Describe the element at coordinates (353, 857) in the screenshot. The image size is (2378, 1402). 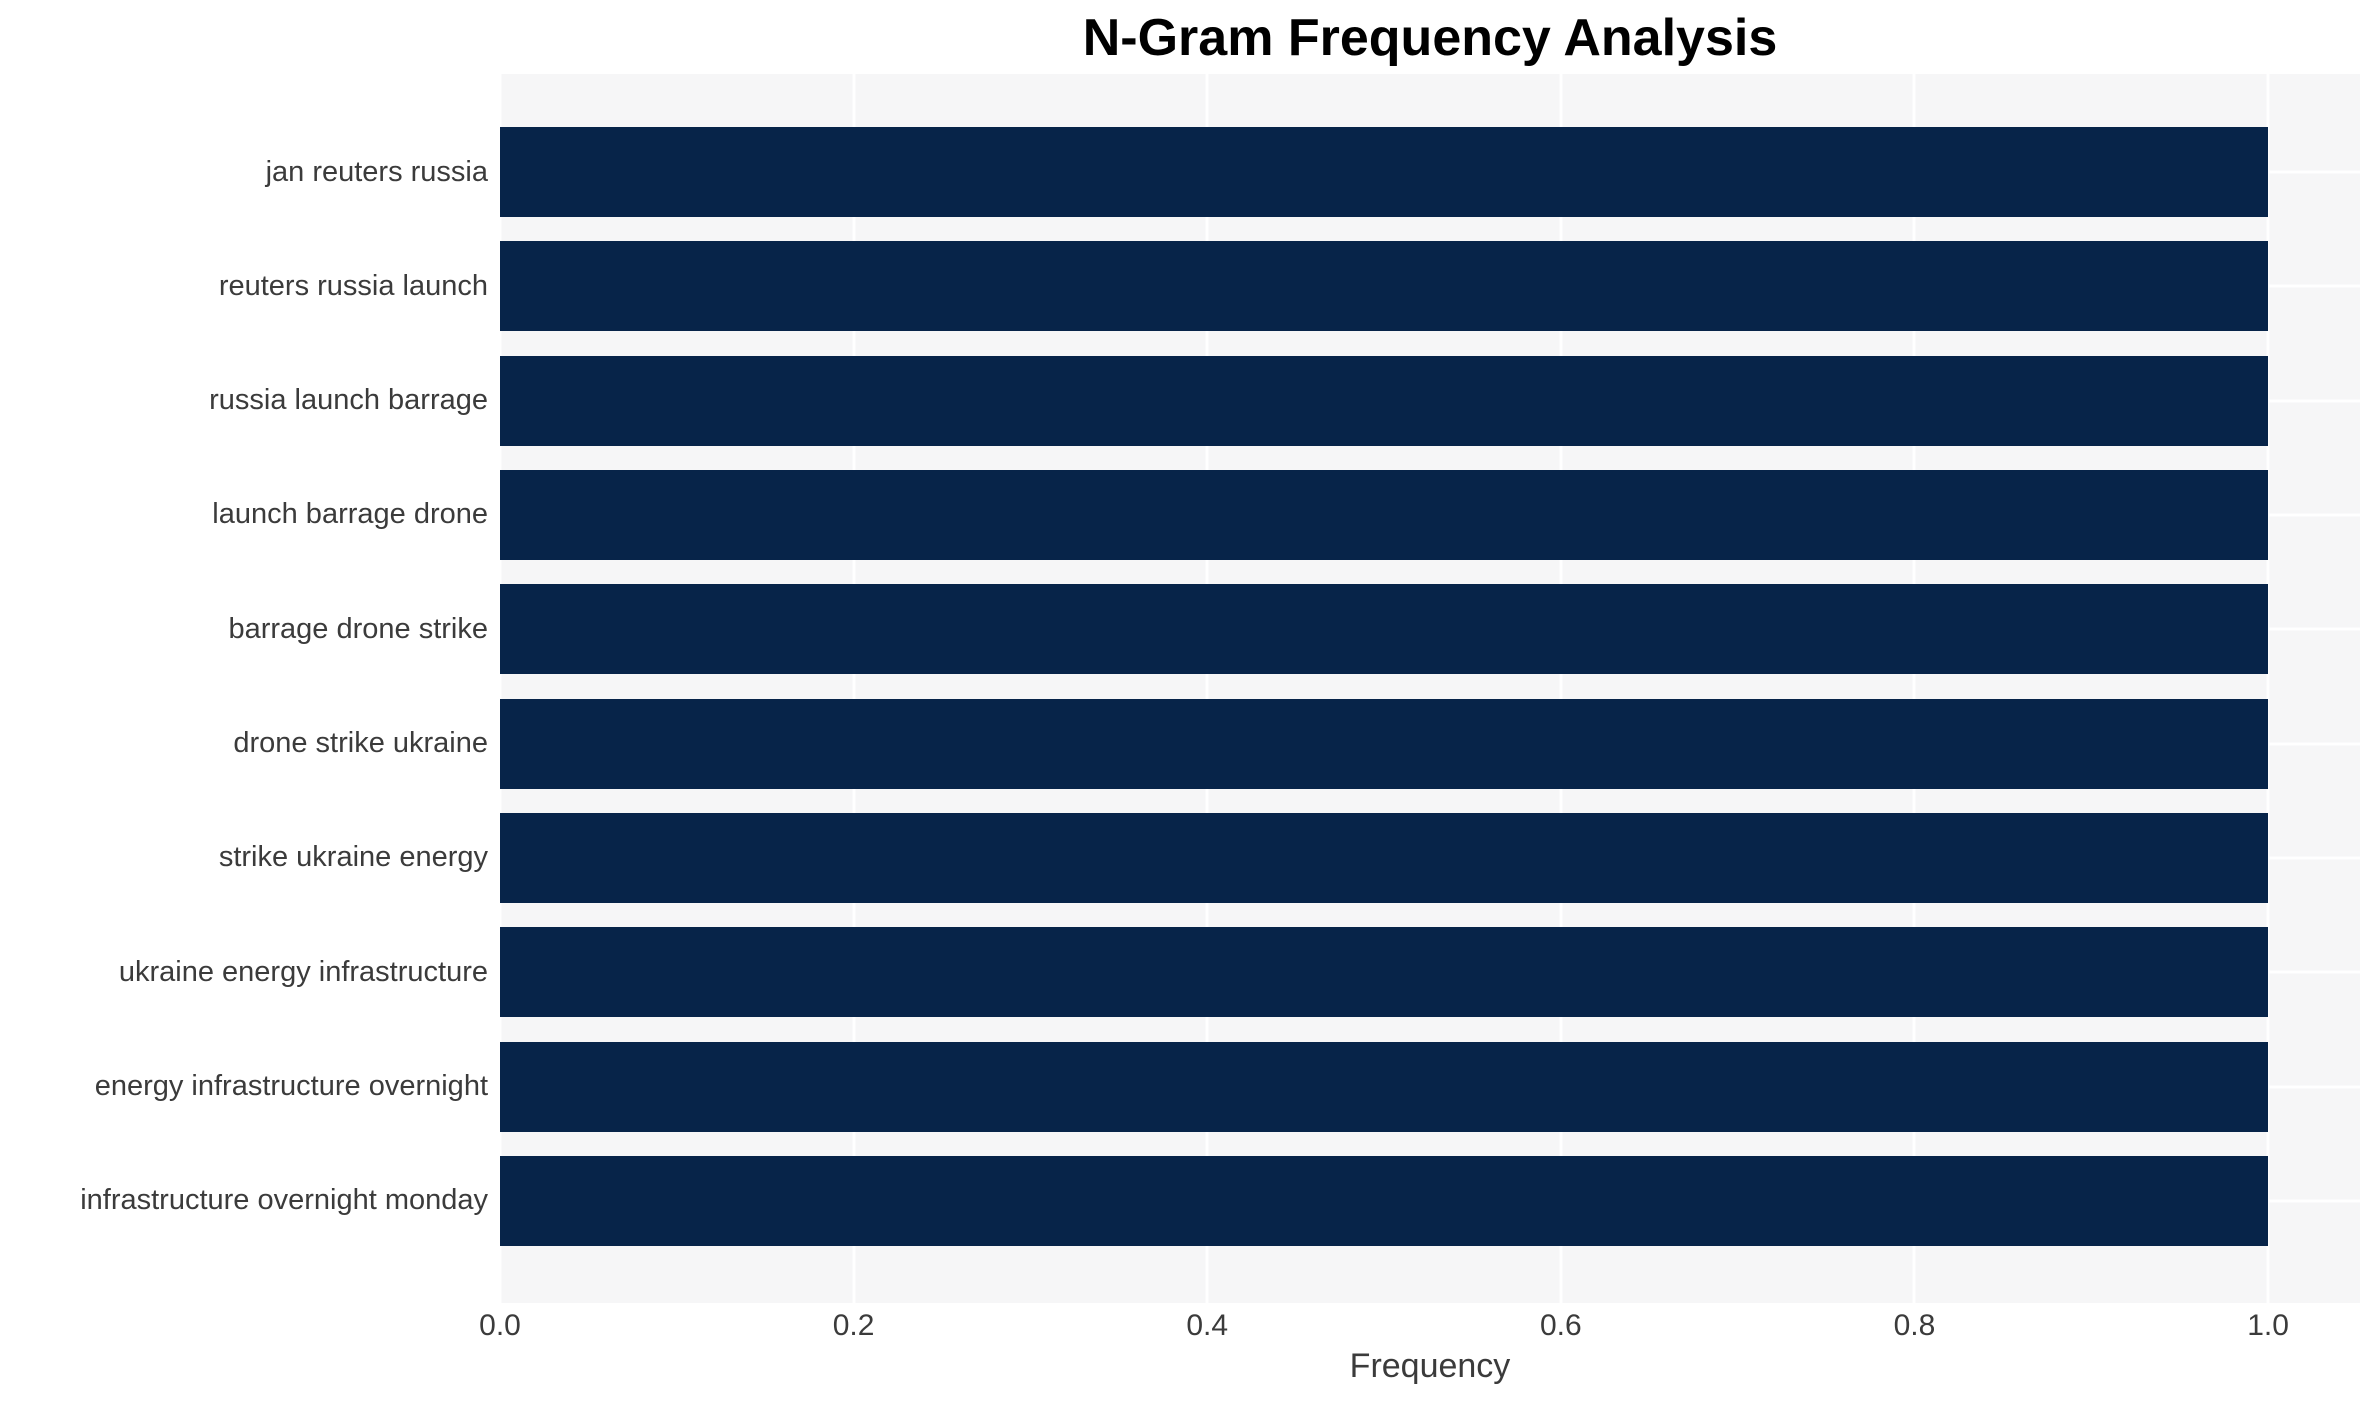
I see `y-axis-label: strike ukraine energy` at that location.